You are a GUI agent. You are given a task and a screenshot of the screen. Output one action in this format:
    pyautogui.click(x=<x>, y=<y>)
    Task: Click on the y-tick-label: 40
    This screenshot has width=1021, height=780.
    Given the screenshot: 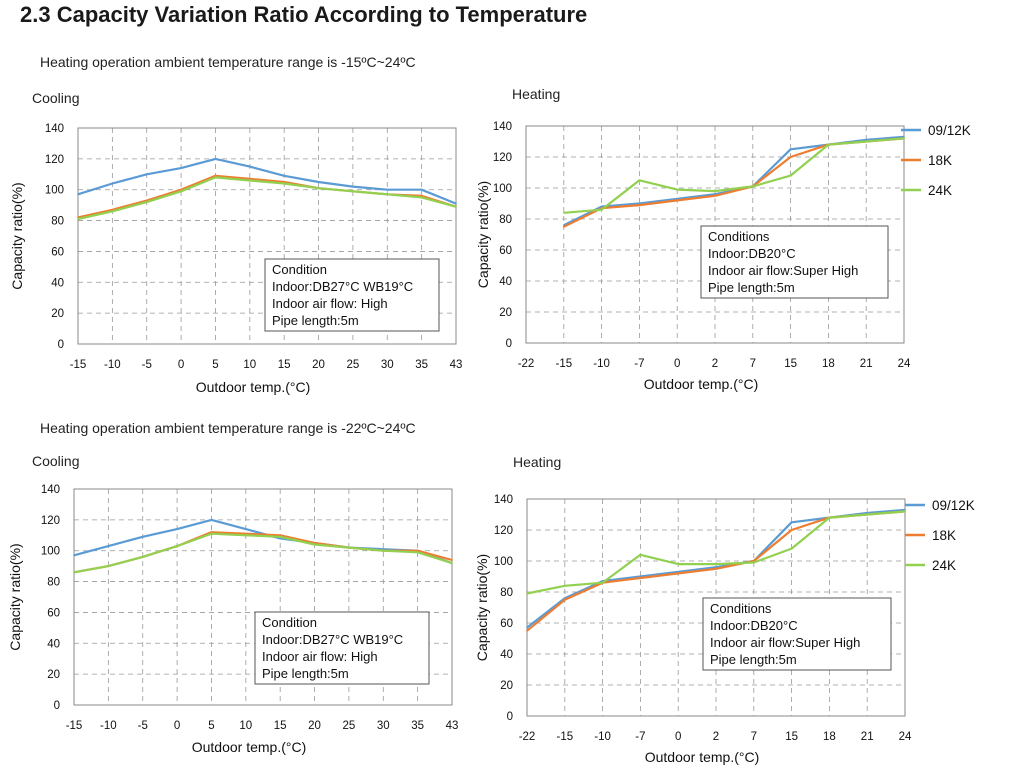 What is the action you would take?
    pyautogui.click(x=506, y=655)
    